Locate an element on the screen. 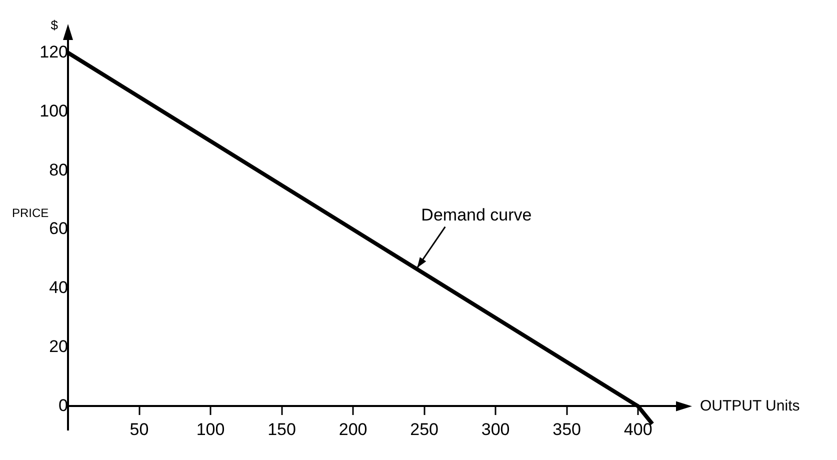 This screenshot has height=460, width=837. x-tick-label: 400 is located at coordinates (638, 430).